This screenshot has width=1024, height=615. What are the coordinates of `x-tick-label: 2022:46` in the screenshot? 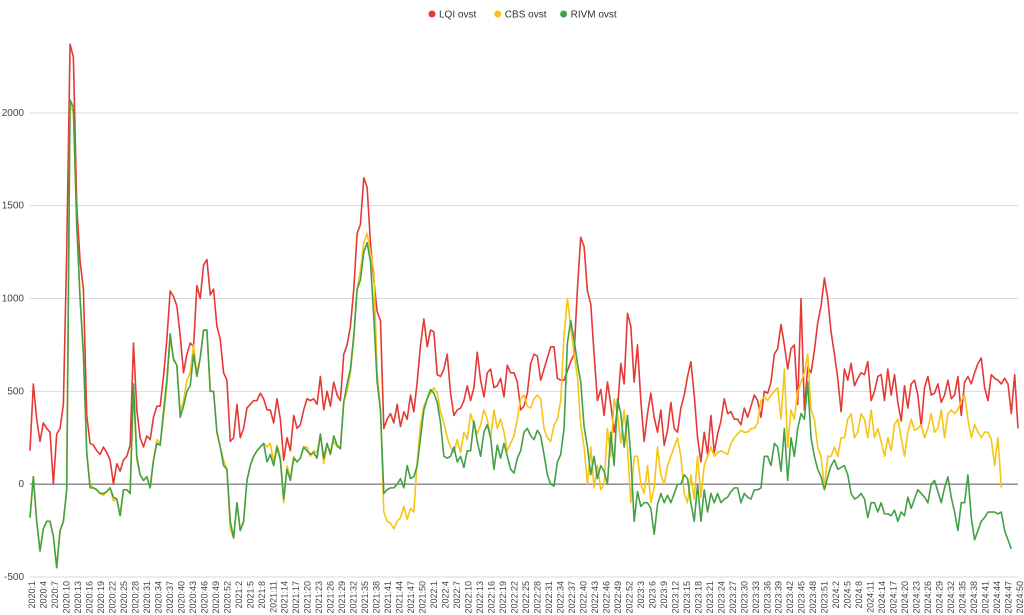 It's located at (606, 597).